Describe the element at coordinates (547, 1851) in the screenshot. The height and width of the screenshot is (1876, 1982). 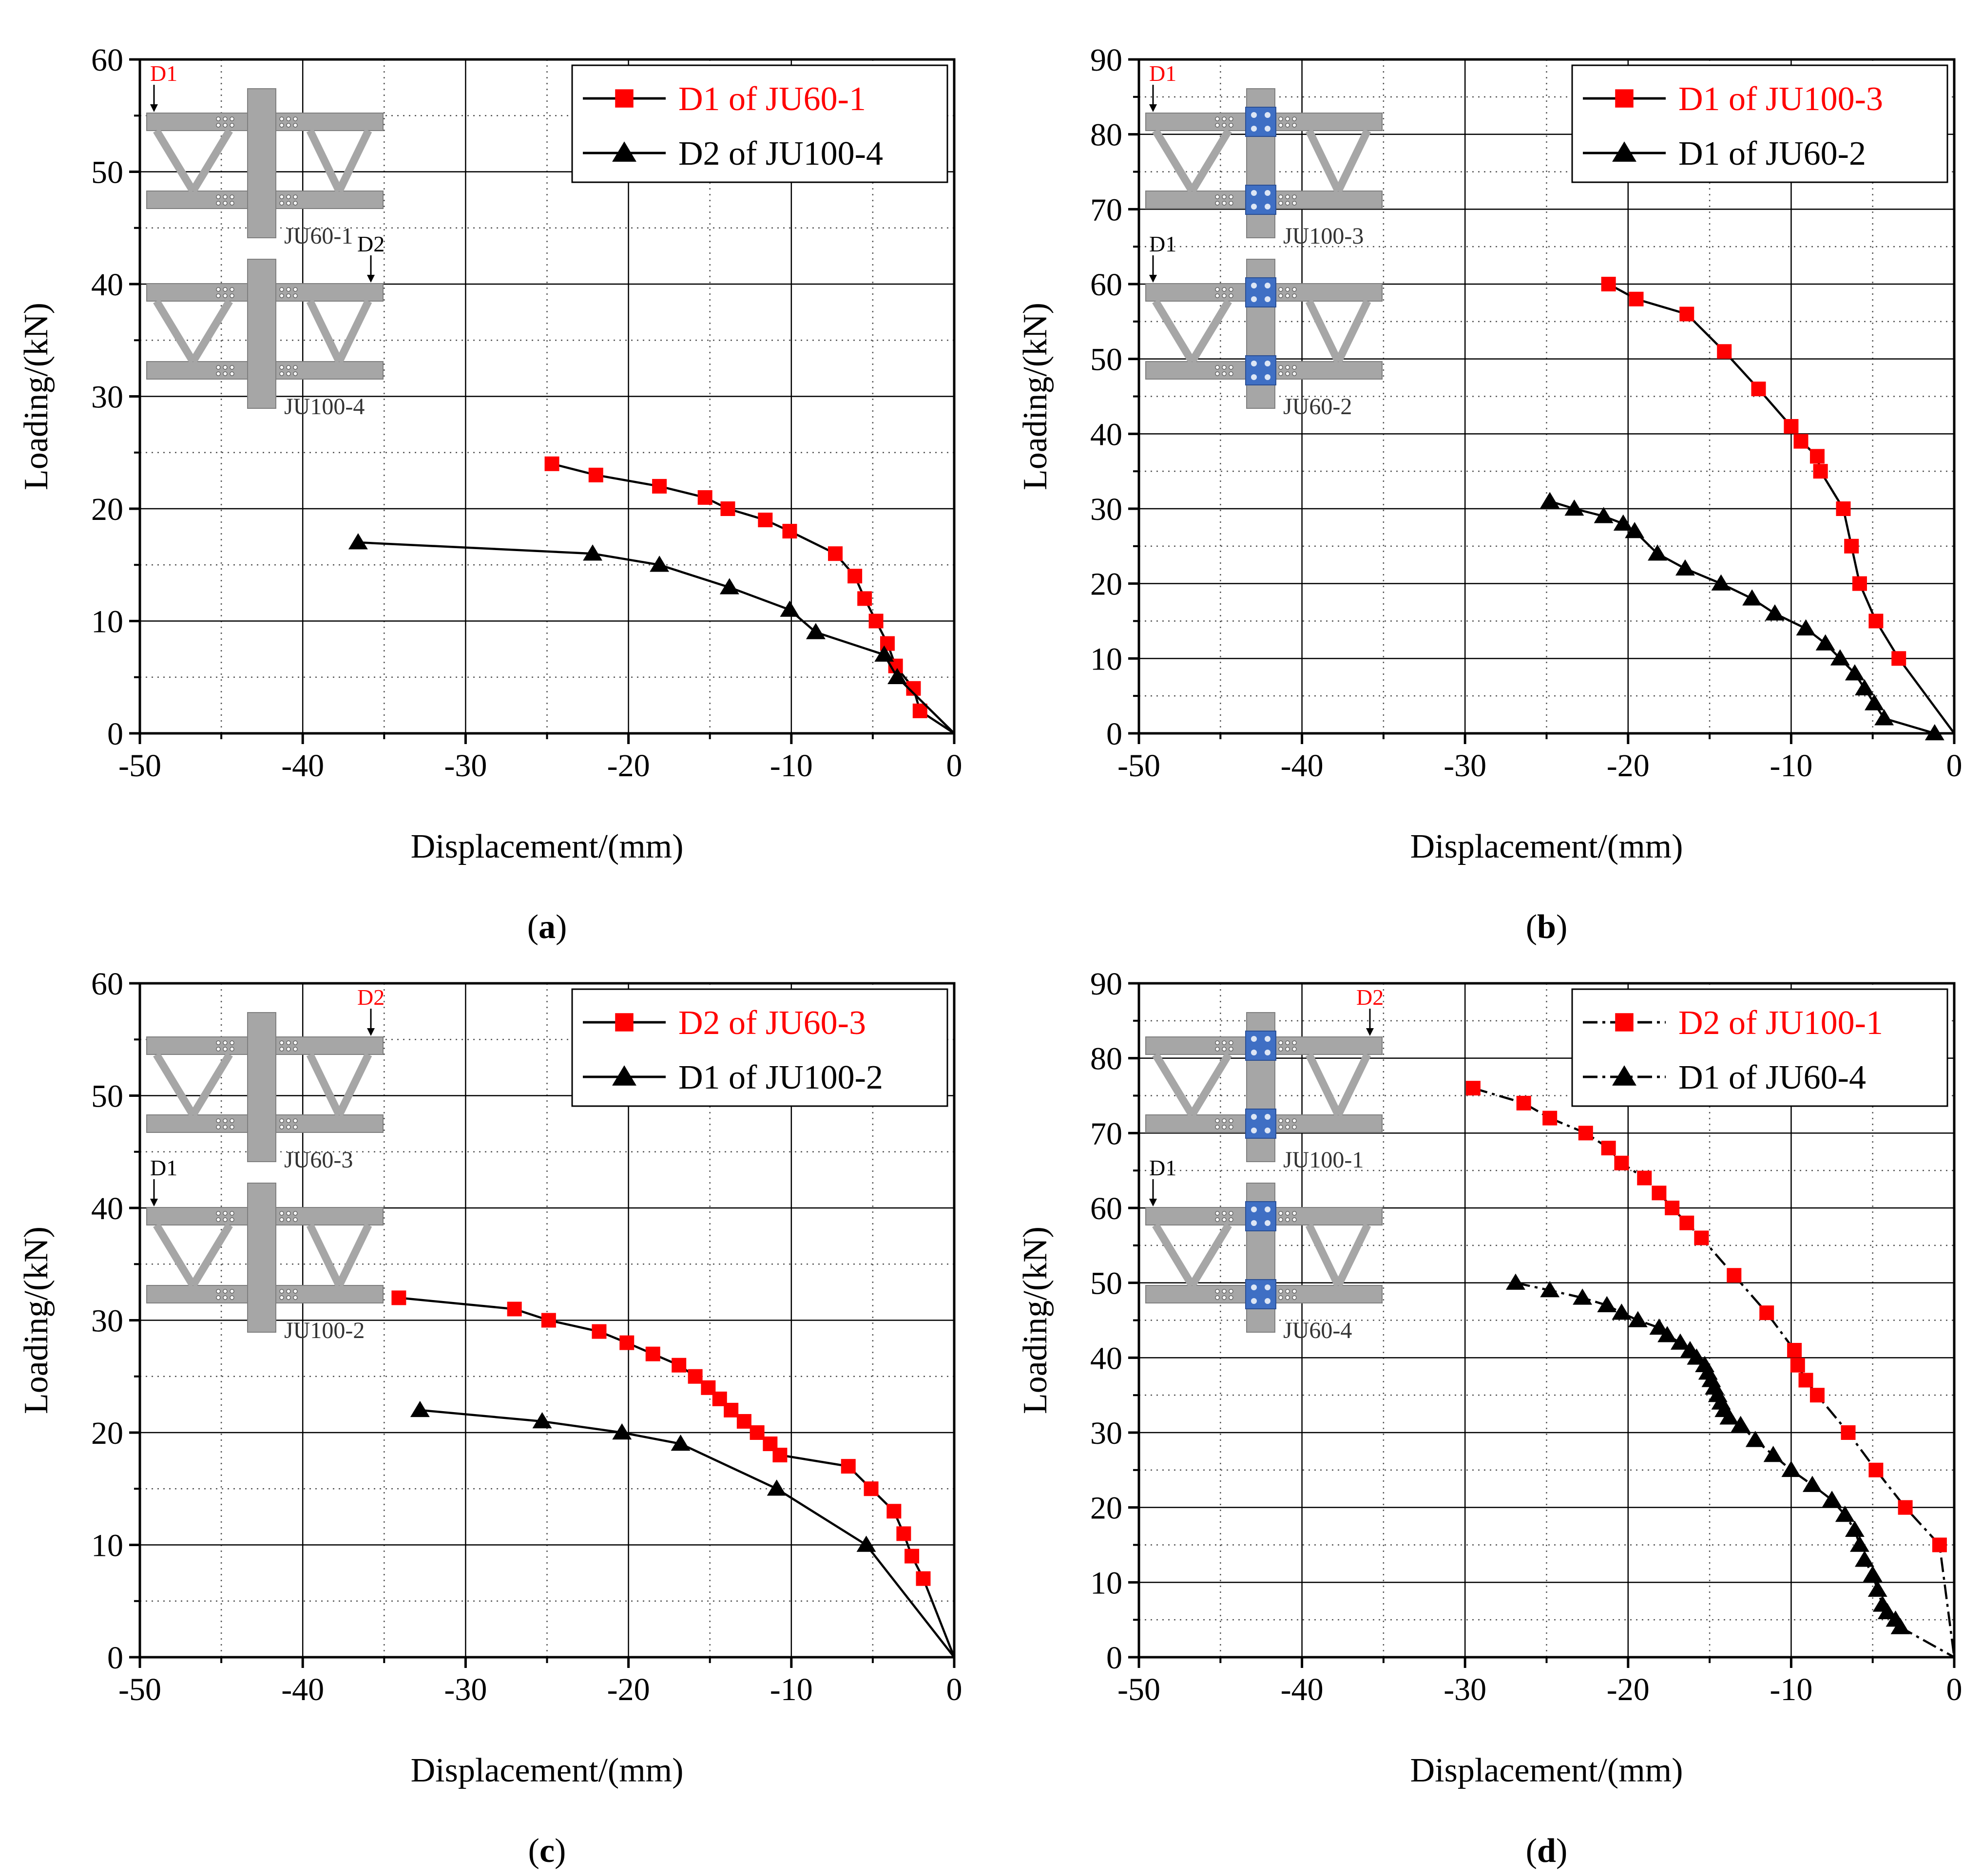
I see `panel-label-letter: c` at that location.